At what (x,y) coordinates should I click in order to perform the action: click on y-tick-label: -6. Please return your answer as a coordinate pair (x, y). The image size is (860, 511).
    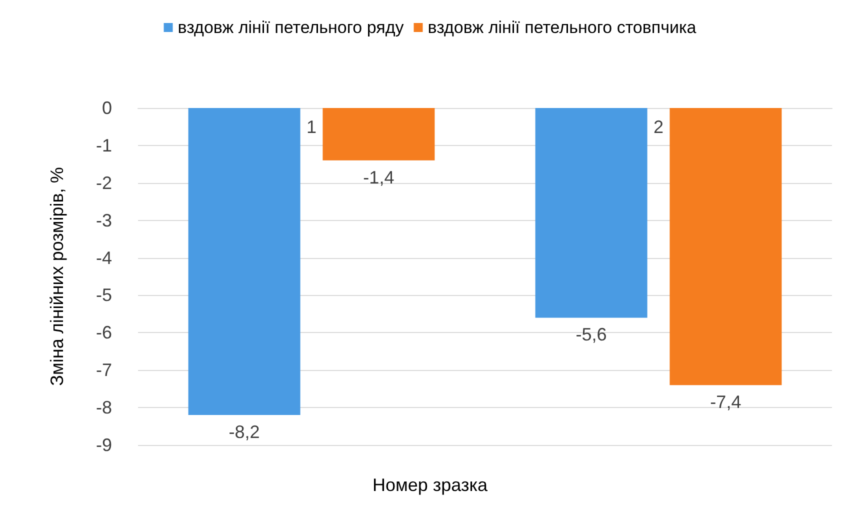
    Looking at the image, I should click on (104, 332).